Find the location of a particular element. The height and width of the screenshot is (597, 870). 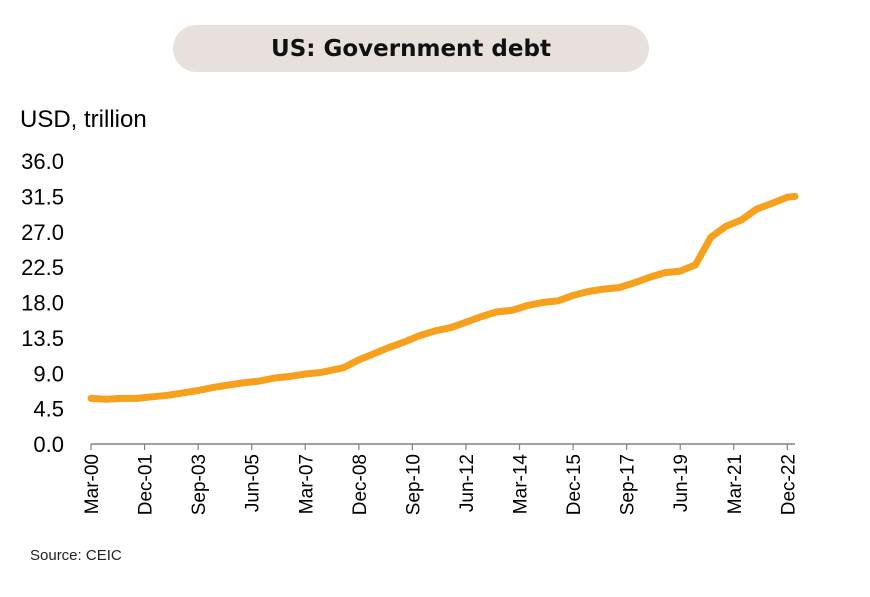

x-tick-label: Mar-07 is located at coordinates (306, 484).